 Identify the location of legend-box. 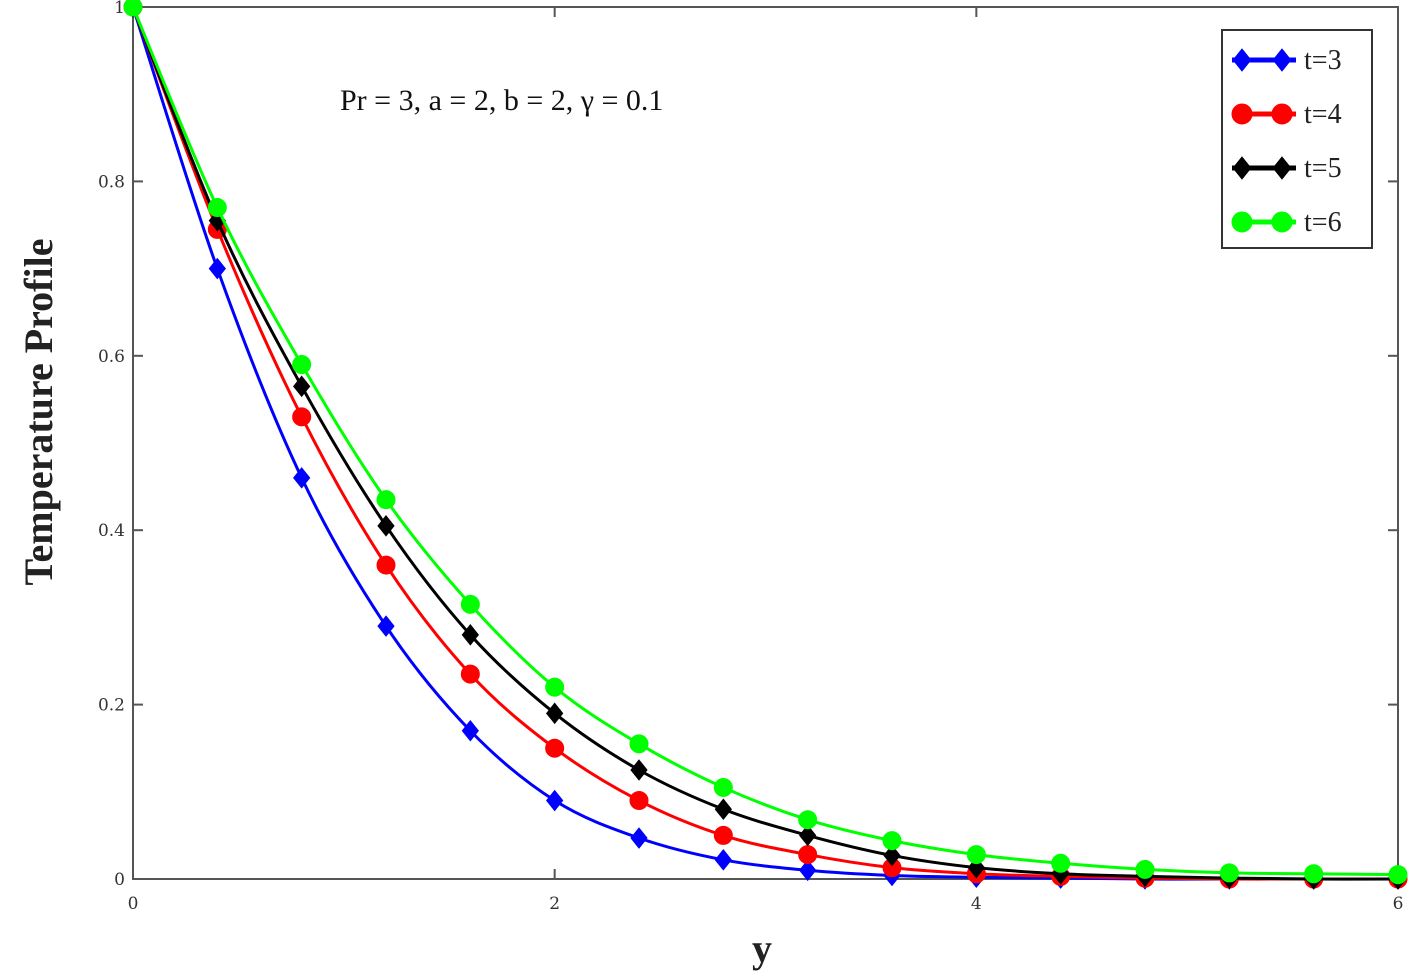
(1297, 139).